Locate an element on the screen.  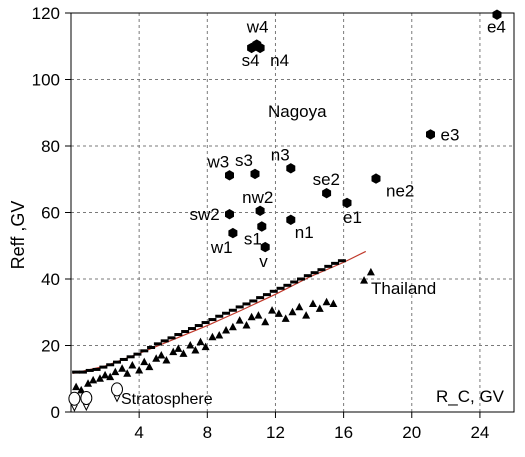
point-label-w3: w3 is located at coordinates (217, 161).